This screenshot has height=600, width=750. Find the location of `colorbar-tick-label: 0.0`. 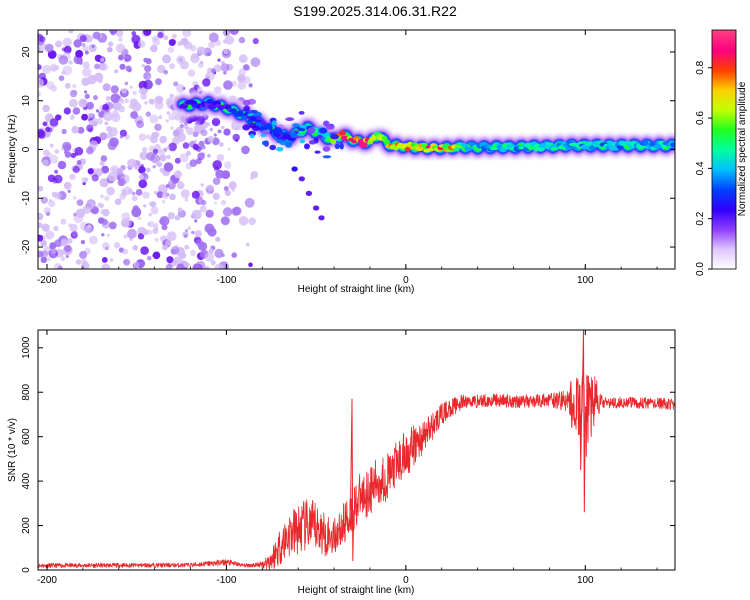

colorbar-tick-label: 0.0 is located at coordinates (700, 269).